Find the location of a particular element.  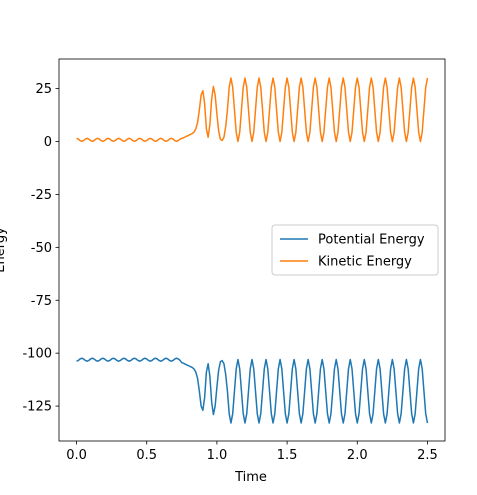

legend-label: Kinetic Energy is located at coordinates (365, 262).